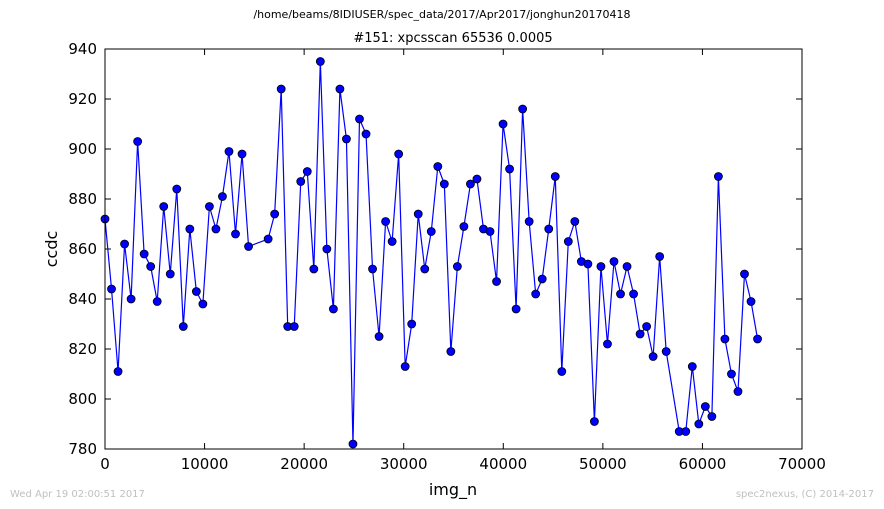 This screenshot has width=884, height=509. Describe the element at coordinates (77, 494) in the screenshot. I see `footer-timestamp: Wed Apr 19 02:00:51 2017` at that location.